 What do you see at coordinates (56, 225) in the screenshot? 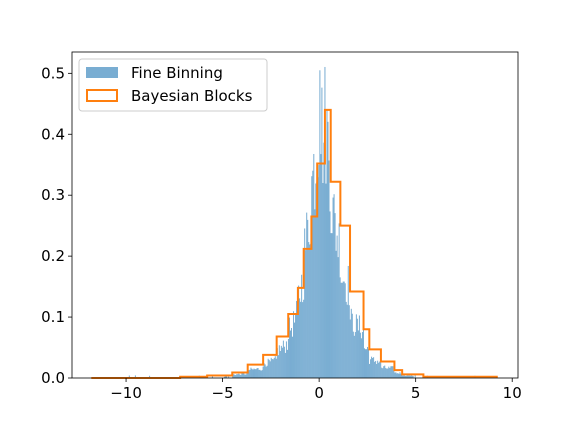
I see `y-axis: 0.0 0.1 0.2 0.3 0.4 0.5` at bounding box center [56, 225].